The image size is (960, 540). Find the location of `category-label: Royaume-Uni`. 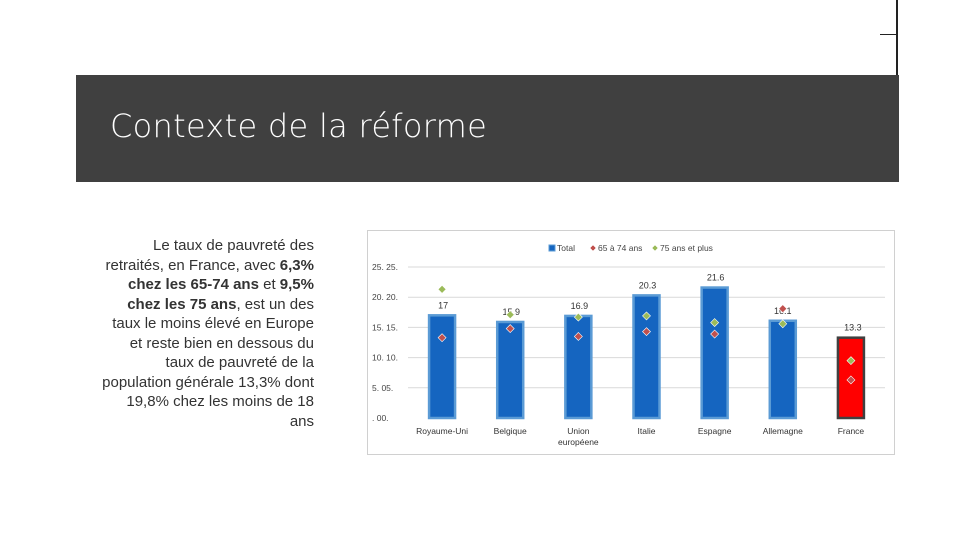

category-label: Royaume-Uni is located at coordinates (442, 431).